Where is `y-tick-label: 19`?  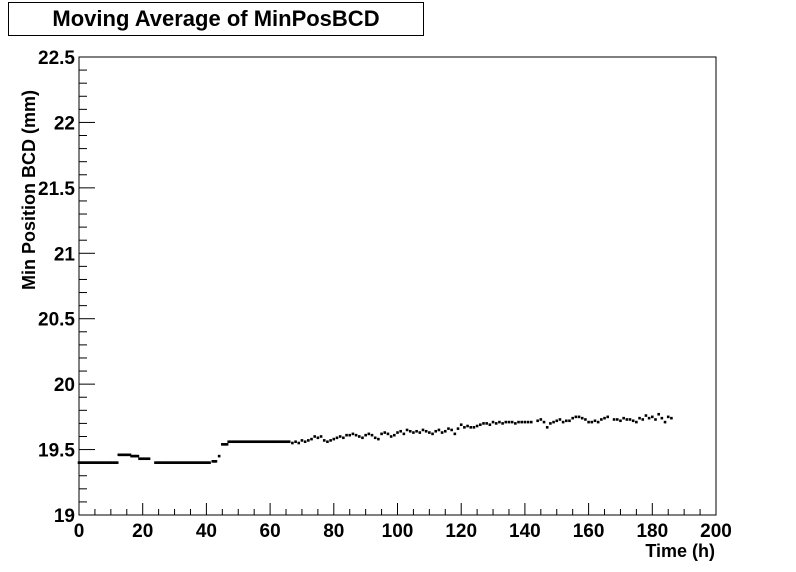
y-tick-label: 19 is located at coordinates (64, 516).